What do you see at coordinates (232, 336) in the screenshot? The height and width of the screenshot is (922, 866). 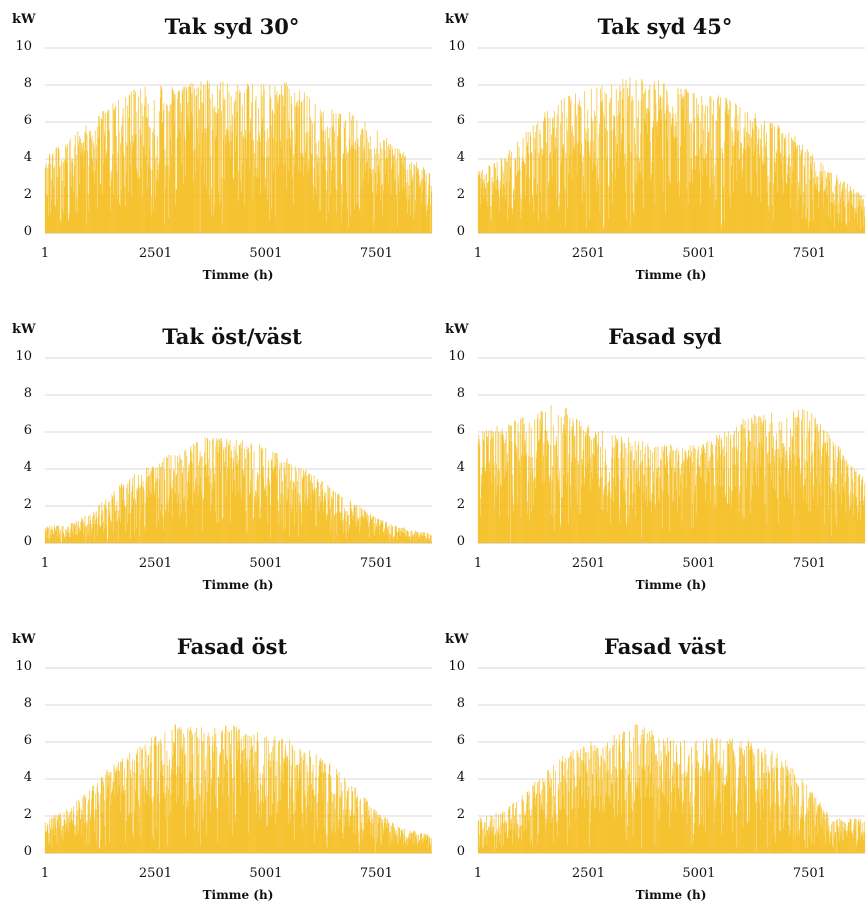 I see `chart-title: Tak öst/väst` at bounding box center [232, 336].